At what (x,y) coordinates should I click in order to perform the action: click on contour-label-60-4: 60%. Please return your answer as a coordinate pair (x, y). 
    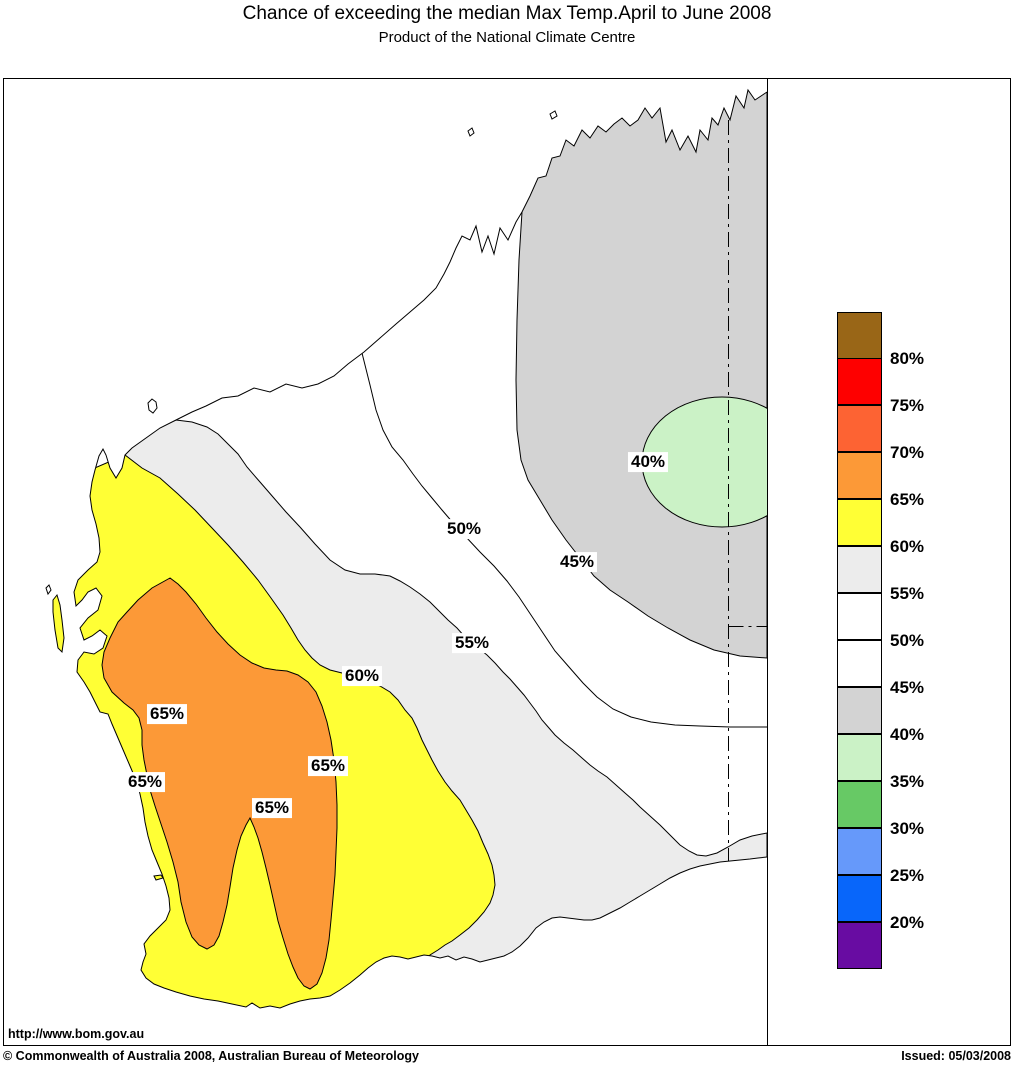
    Looking at the image, I should click on (362, 676).